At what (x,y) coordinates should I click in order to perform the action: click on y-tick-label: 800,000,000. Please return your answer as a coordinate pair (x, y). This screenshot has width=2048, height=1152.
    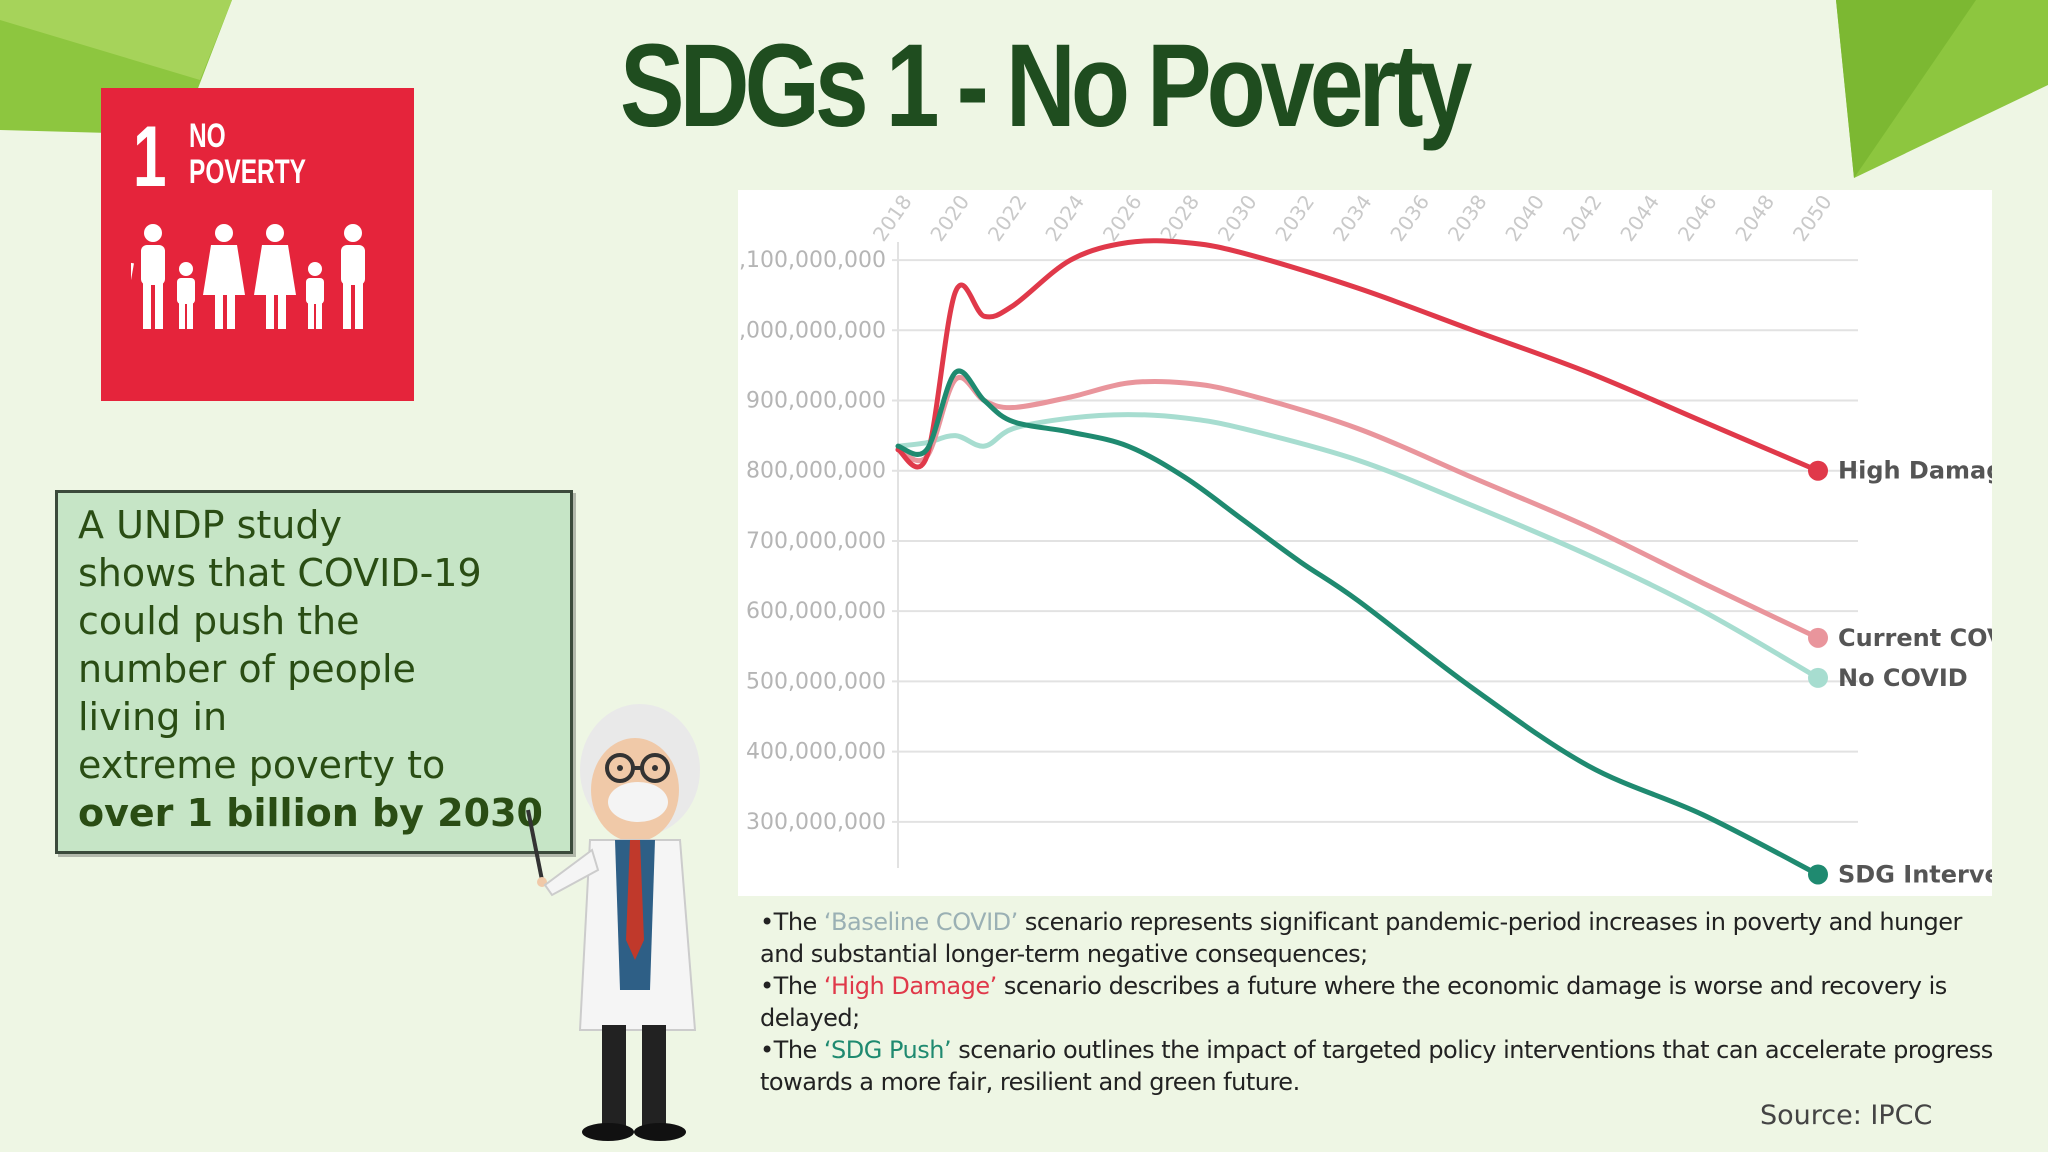
    Looking at the image, I should click on (816, 471).